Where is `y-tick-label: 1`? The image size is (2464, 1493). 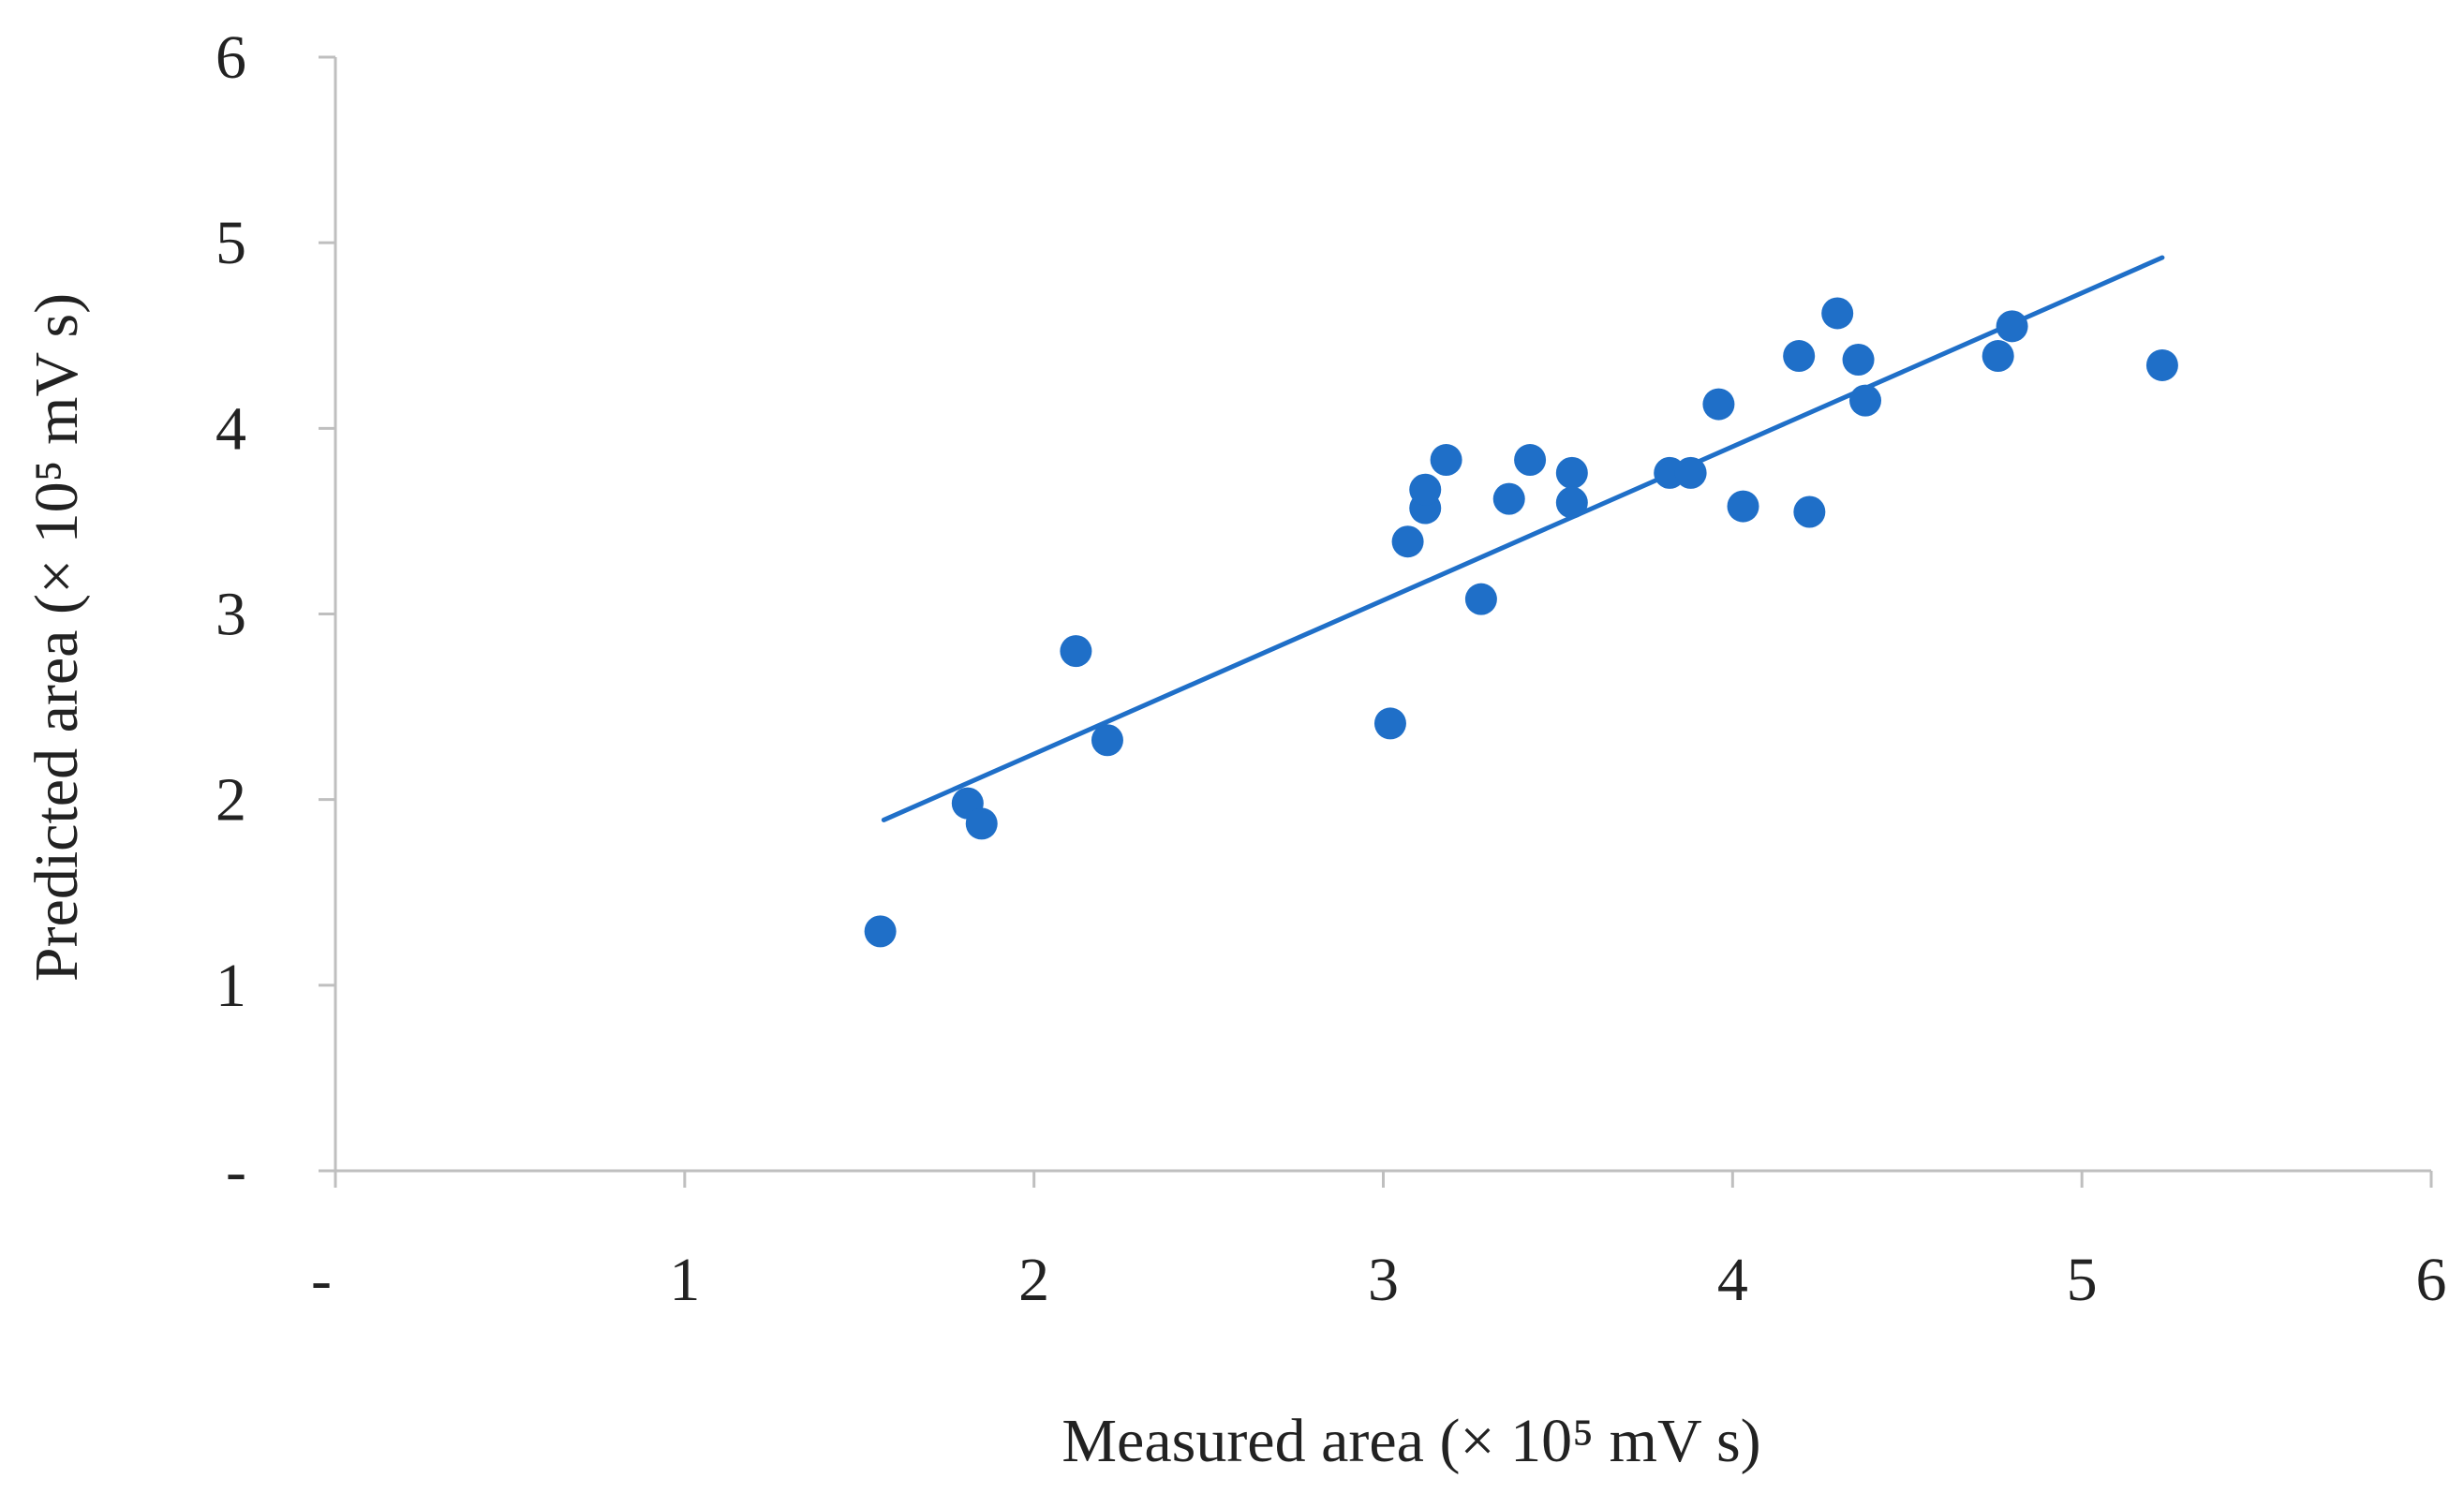 y-tick-label: 1 is located at coordinates (231, 986).